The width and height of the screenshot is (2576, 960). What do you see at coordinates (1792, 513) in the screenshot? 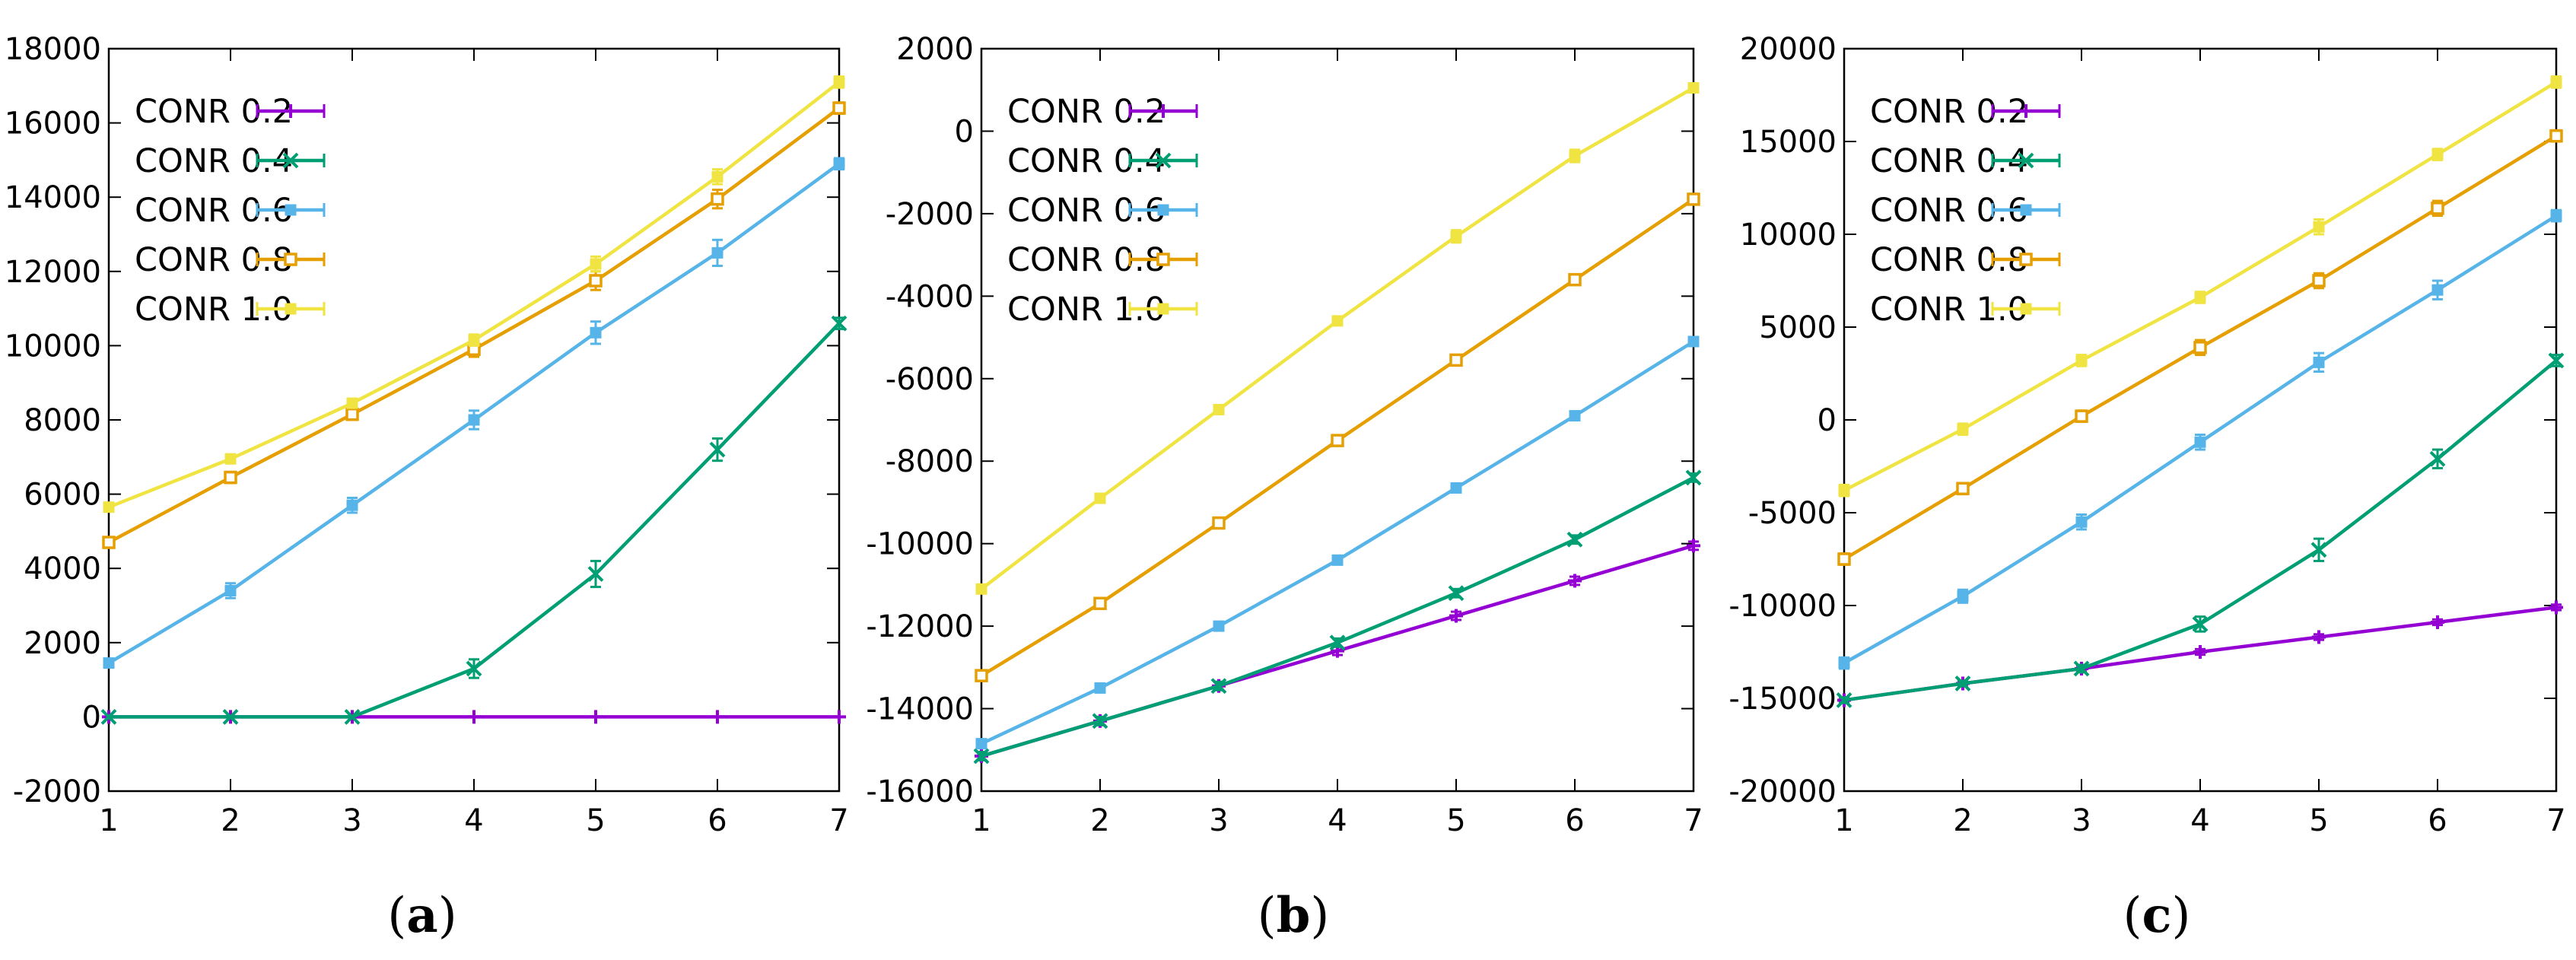
I see `y-tick-label: -5000` at bounding box center [1792, 513].